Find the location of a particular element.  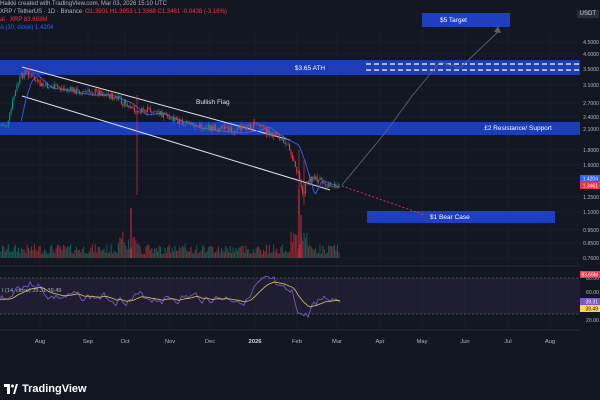

price-badge is located at coordinates (590, 178).